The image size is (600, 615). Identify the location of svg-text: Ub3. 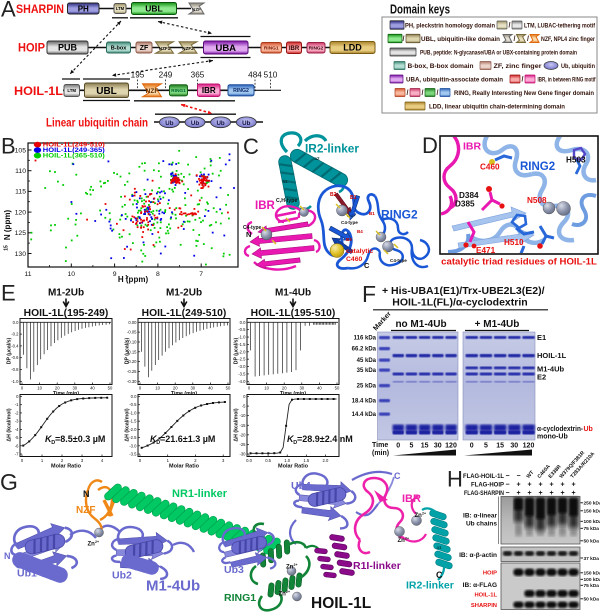
(234, 570).